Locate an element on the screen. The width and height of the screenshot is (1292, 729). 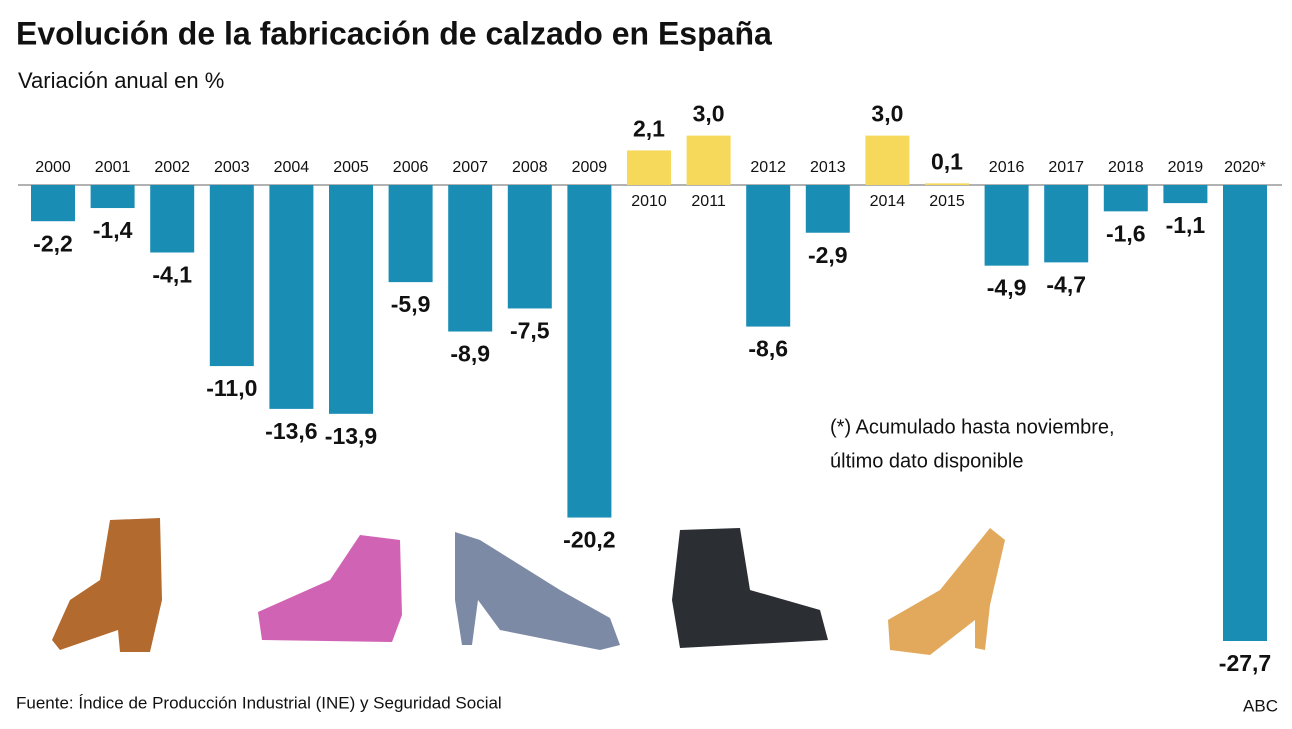
x-tick-label: 2005 is located at coordinates (351, 167).